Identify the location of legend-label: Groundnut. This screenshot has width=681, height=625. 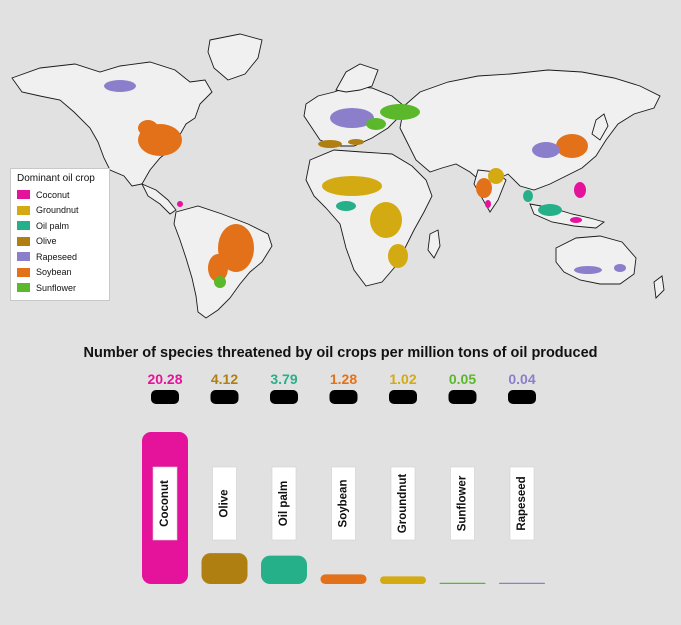
(57, 210).